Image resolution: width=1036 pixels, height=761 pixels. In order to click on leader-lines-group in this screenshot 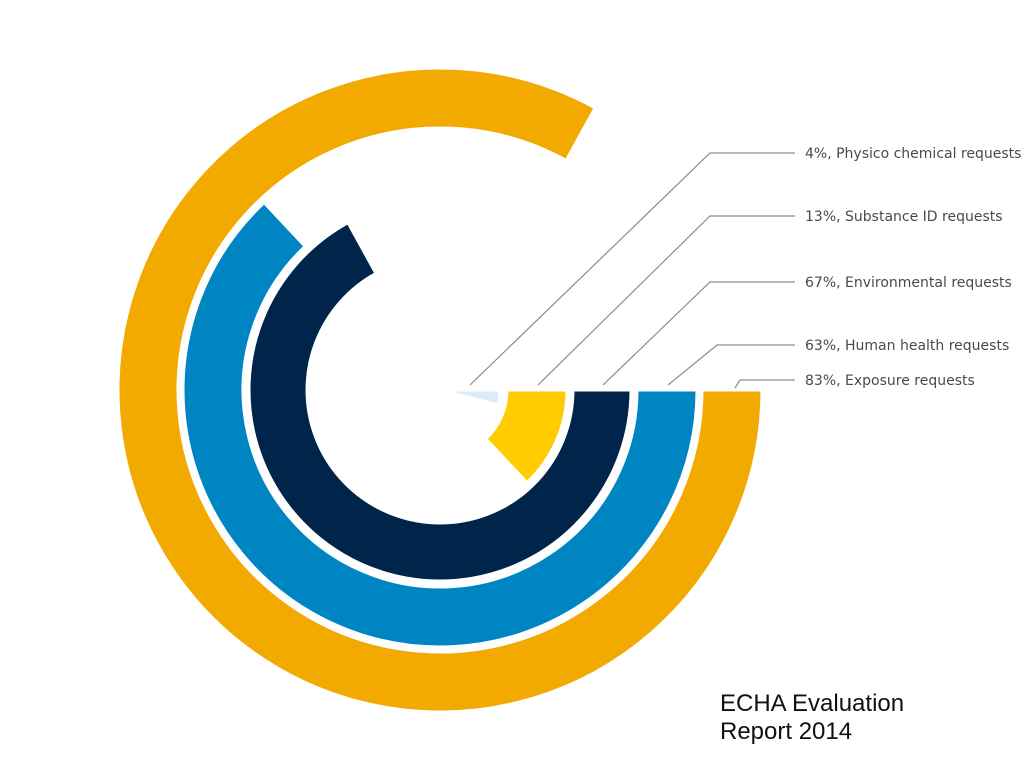, I will do `click(632, 270)`.